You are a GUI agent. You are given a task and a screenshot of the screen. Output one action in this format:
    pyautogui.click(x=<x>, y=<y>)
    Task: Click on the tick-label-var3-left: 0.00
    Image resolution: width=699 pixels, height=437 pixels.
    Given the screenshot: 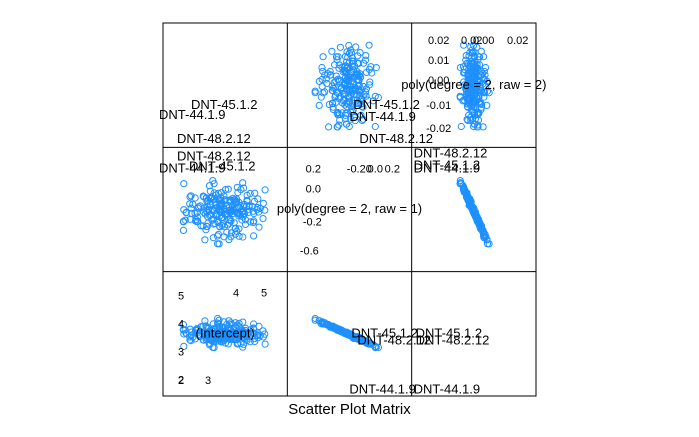 What is the action you would take?
    pyautogui.click(x=438, y=81)
    